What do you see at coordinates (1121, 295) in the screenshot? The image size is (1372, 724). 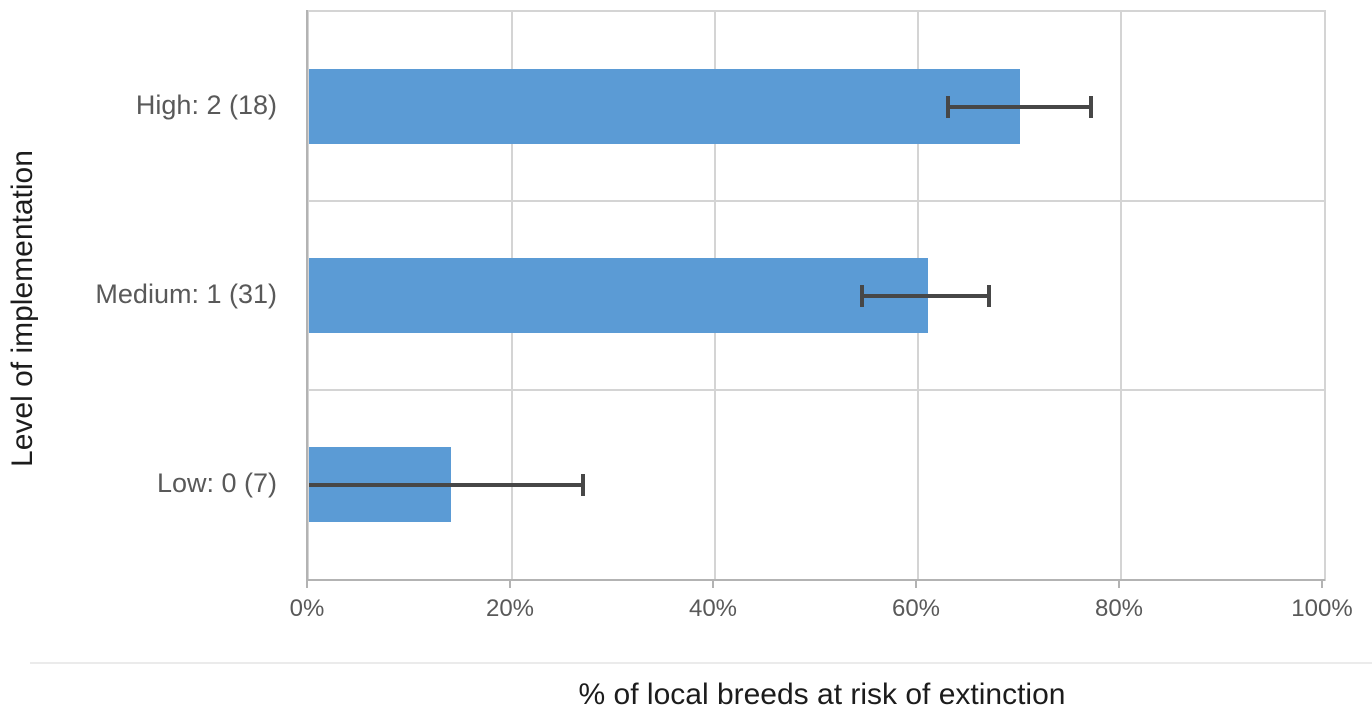 I see `gridline-vertical` at bounding box center [1121, 295].